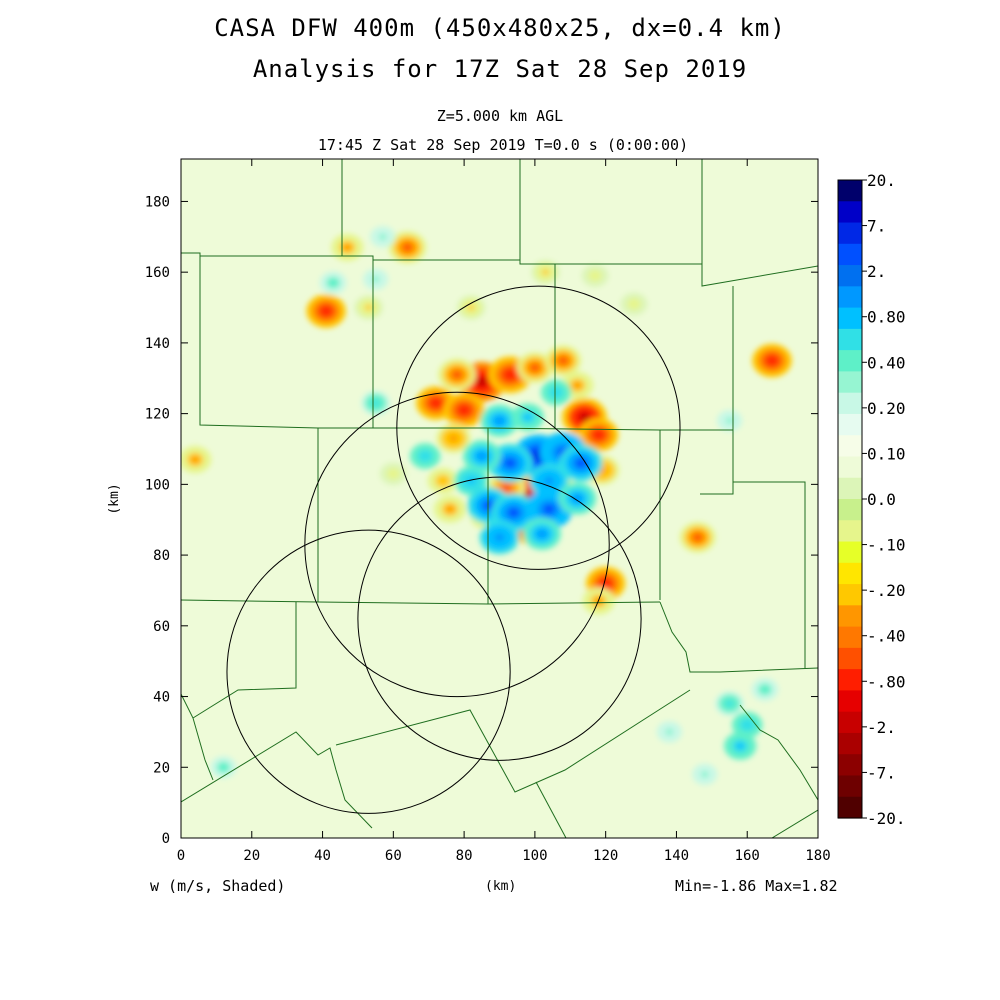 The width and height of the screenshot is (1000, 1000). What do you see at coordinates (157, 273) in the screenshot?
I see `y-tick-label: 160` at bounding box center [157, 273].